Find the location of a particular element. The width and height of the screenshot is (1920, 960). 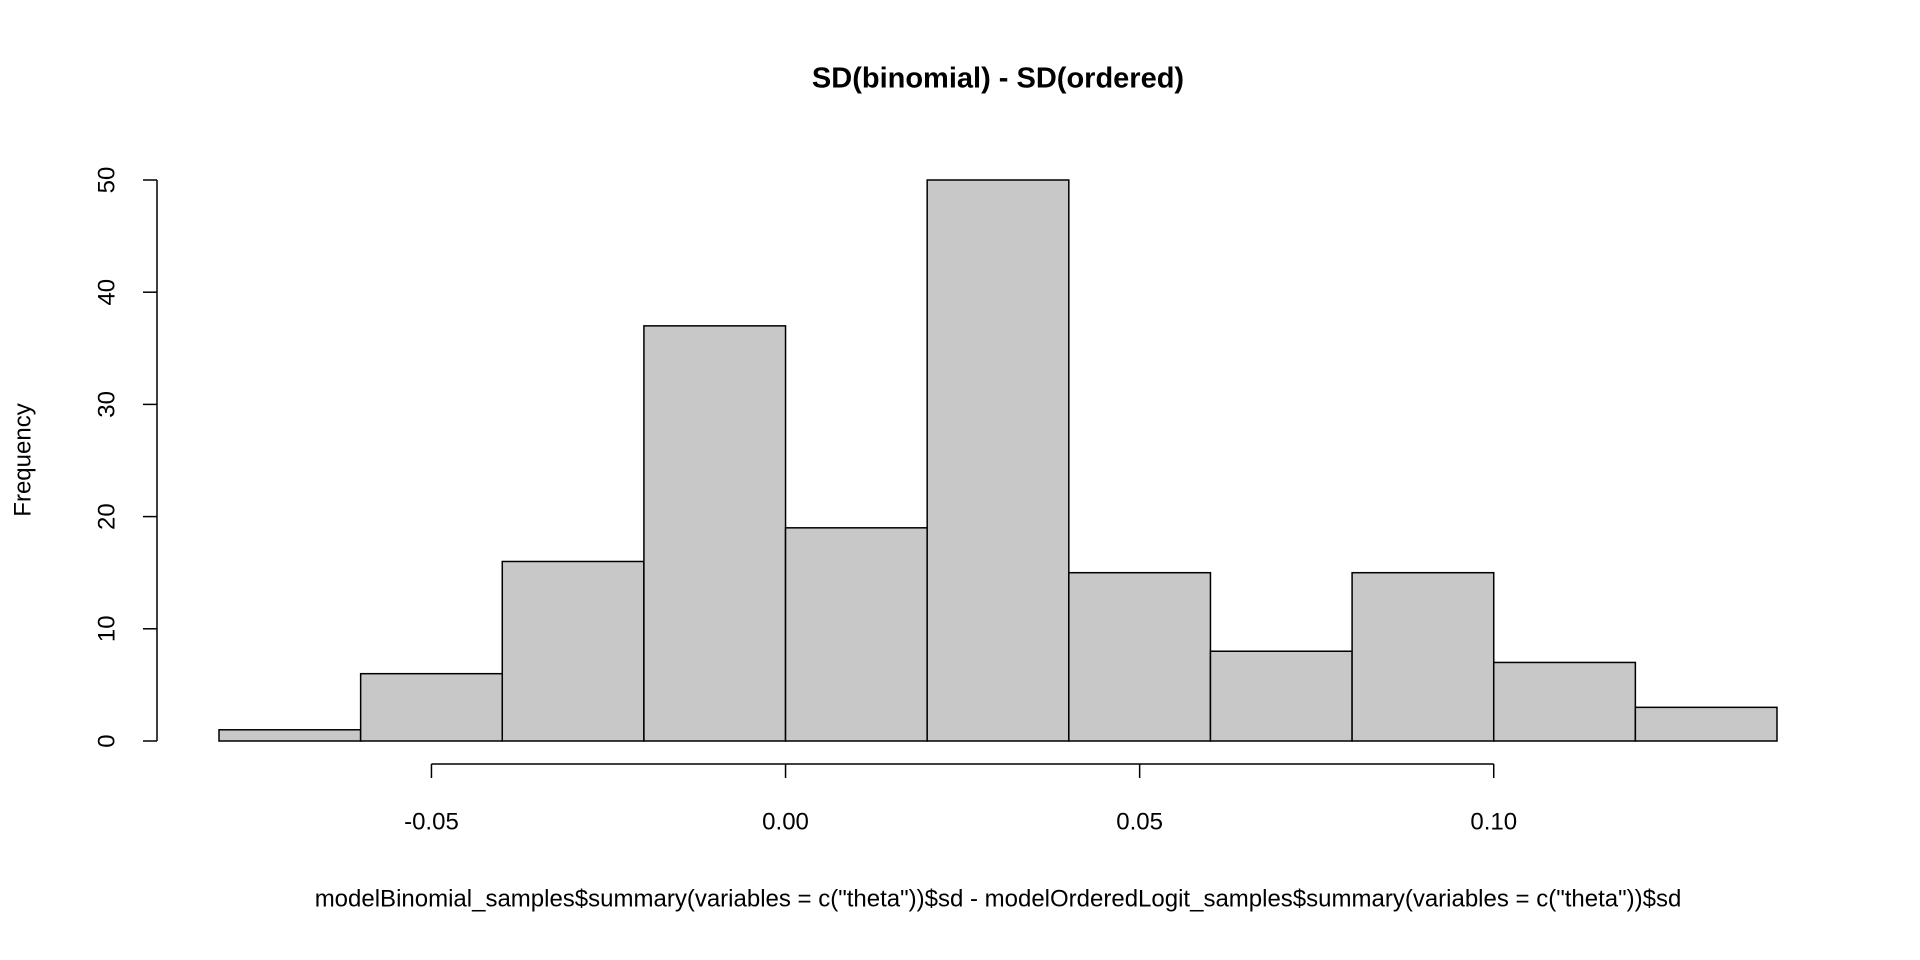

x-tick-label: 0.10 is located at coordinates (1493, 821).